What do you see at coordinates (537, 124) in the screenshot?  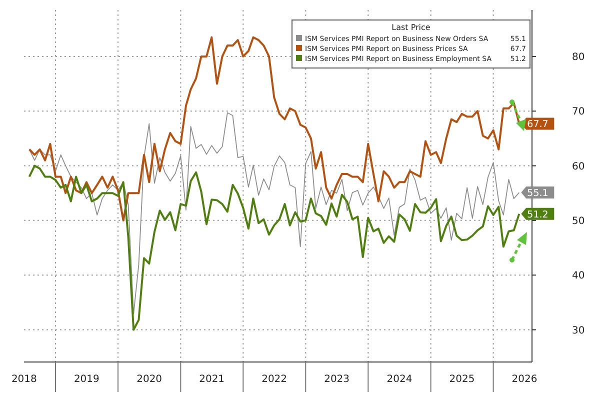 I see `data-label: 67.7` at bounding box center [537, 124].